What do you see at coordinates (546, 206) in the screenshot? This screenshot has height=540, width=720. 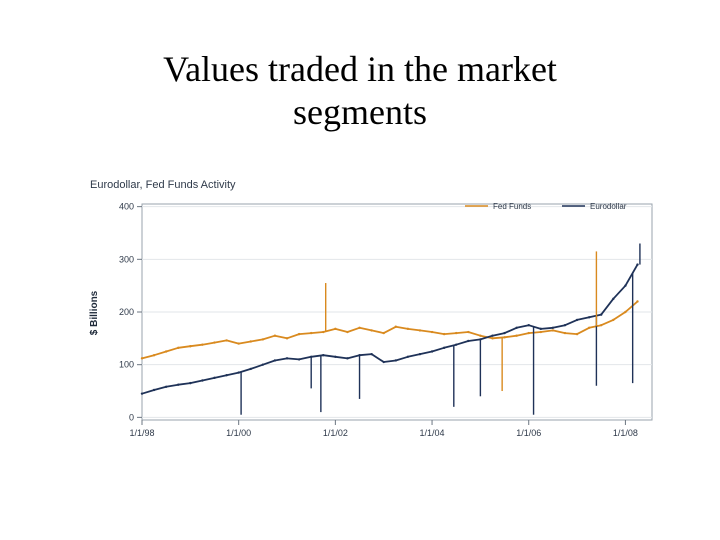 I see `legend: Fed Funds Eurodollar` at bounding box center [546, 206].